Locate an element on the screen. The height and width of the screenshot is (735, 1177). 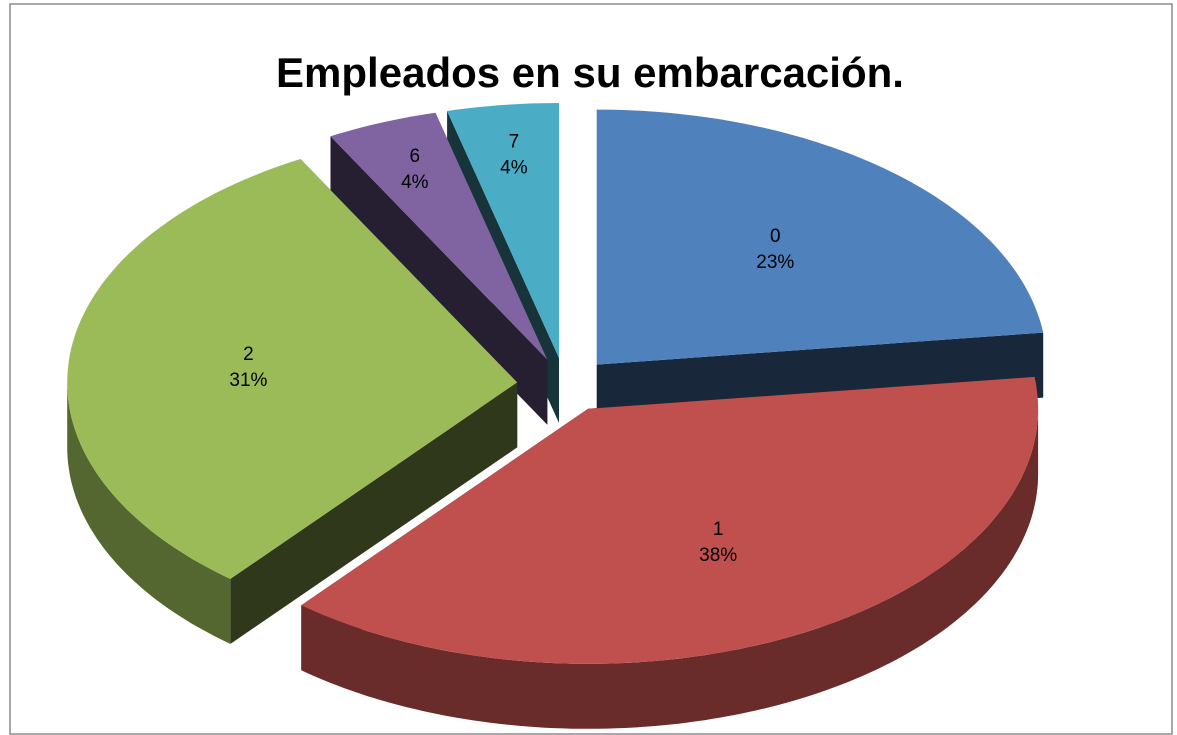
slice-group is located at coordinates (439, 268).